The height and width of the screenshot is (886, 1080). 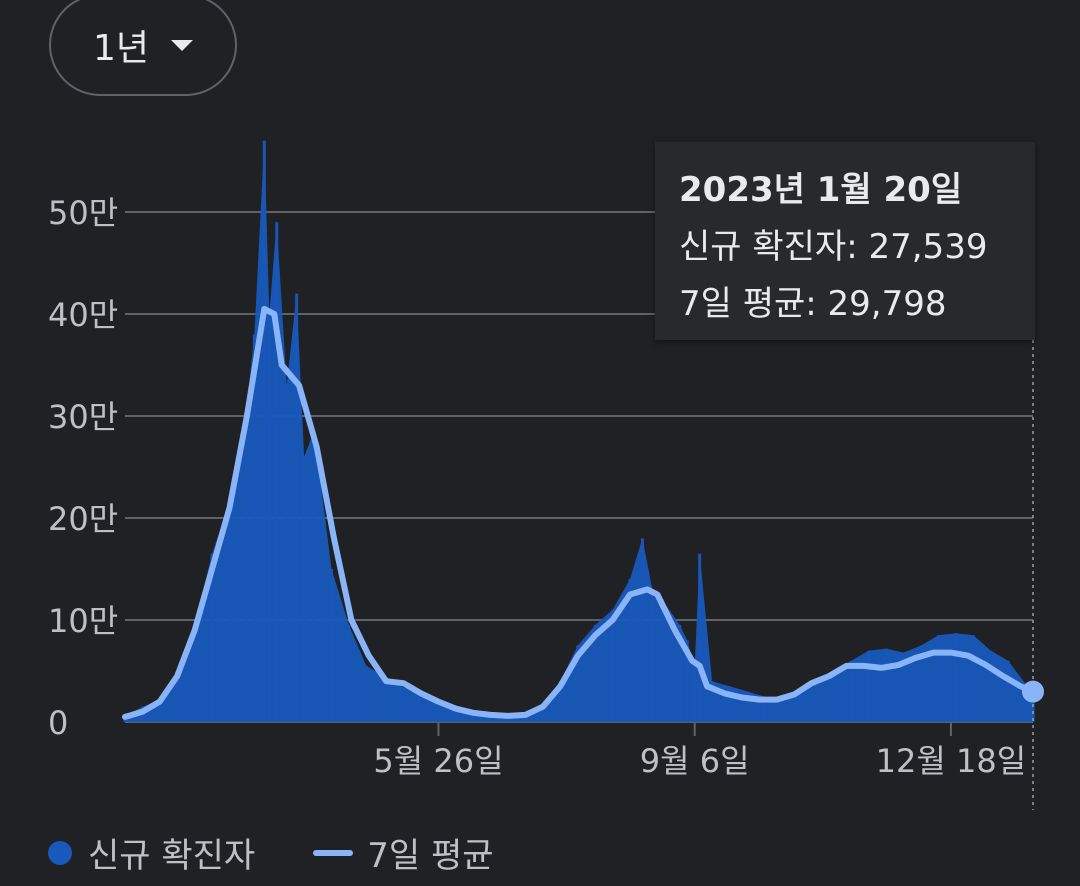 I want to click on tooltip-cases-value: 27,539, so click(x=928, y=247).